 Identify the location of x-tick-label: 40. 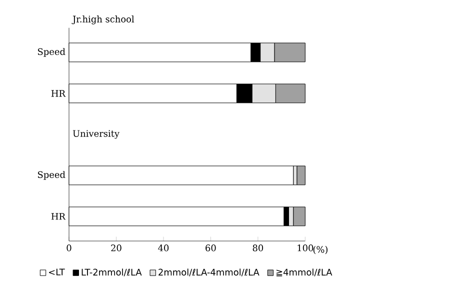
(163, 248).